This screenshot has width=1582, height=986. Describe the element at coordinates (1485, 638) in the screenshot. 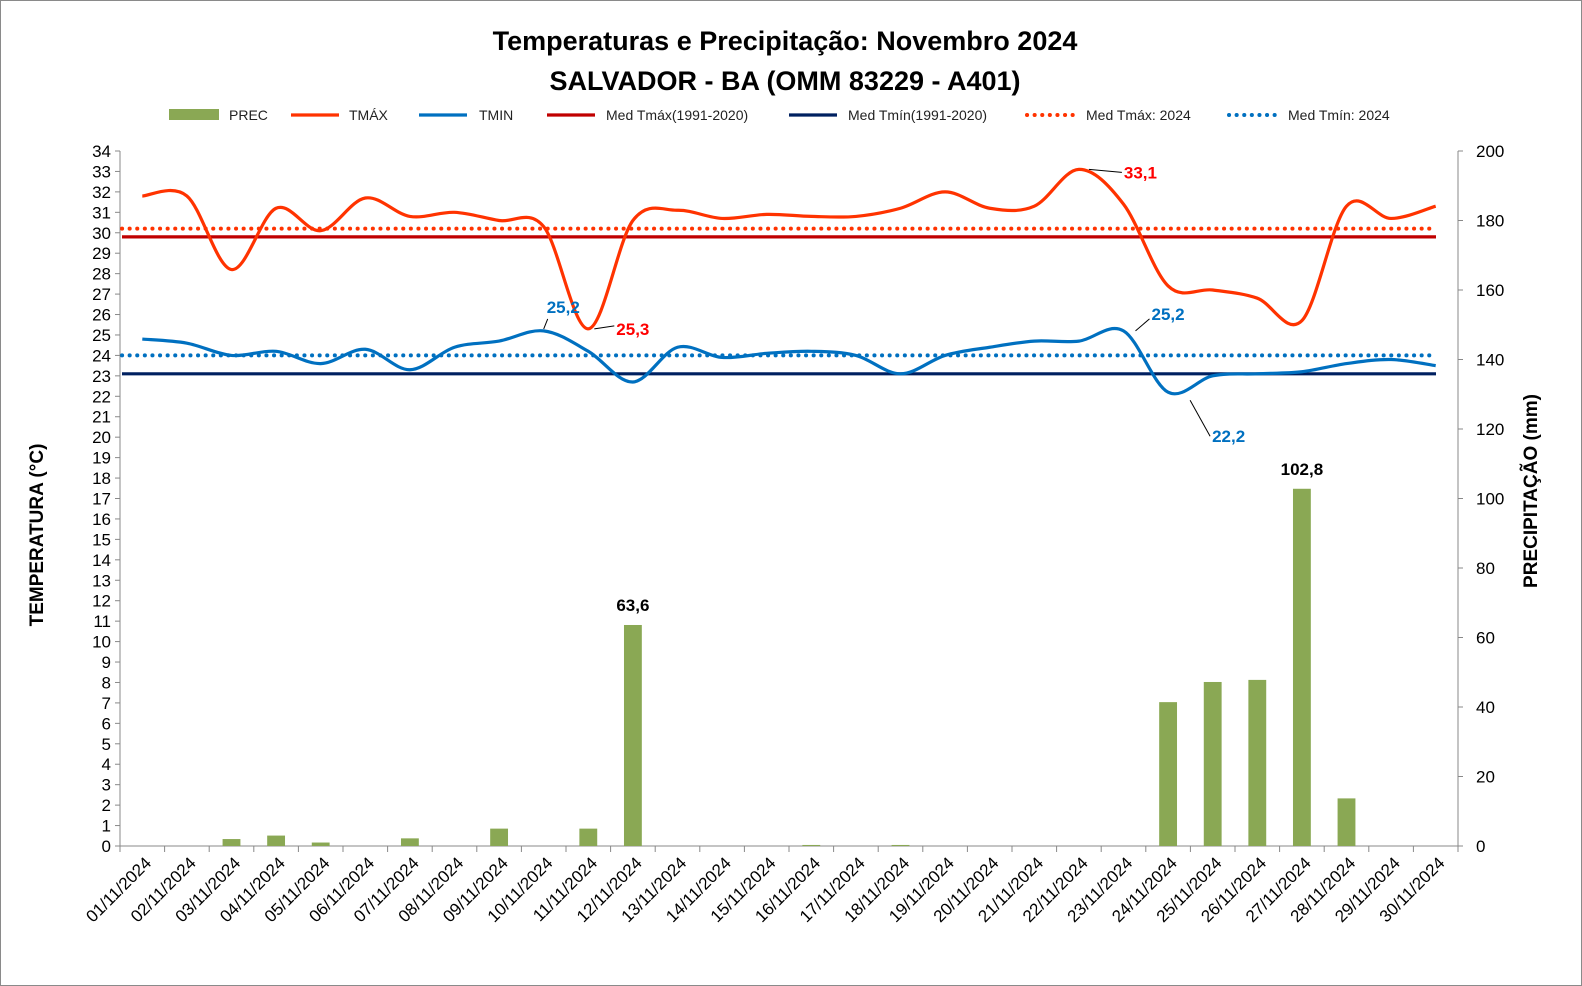

I see `y-right-tick-label: 60` at that location.